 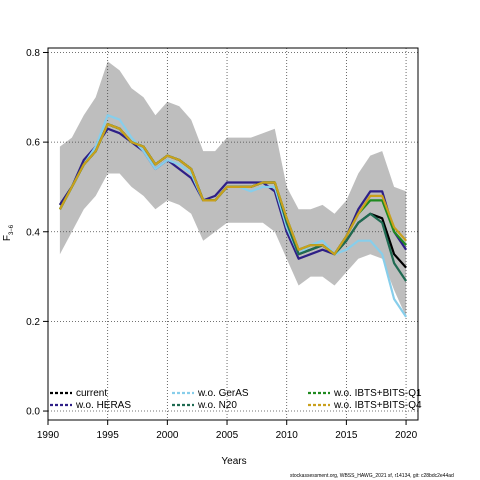 What do you see at coordinates (287, 435) in the screenshot?
I see `x-tick-label: 2010` at bounding box center [287, 435].